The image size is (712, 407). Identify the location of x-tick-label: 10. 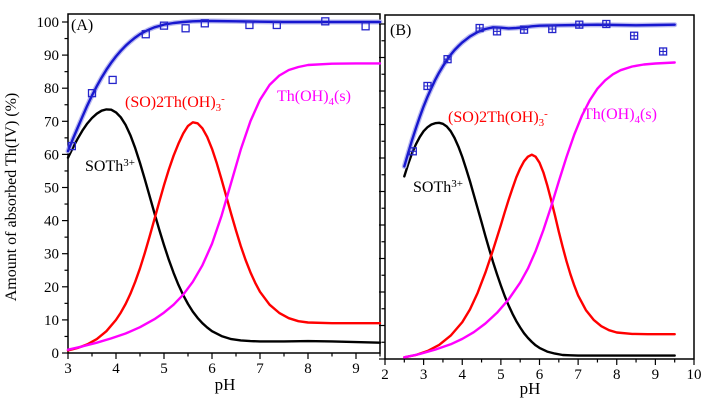
(694, 375).